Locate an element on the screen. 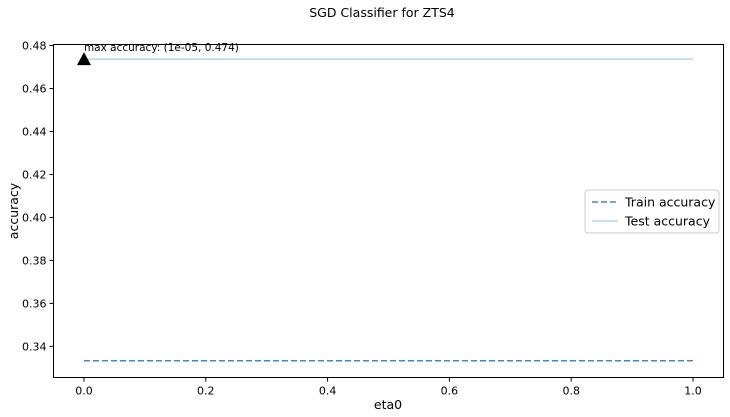 Image resolution: width=730 pixels, height=417 pixels. x-axis: 0.0 0.2 0.4 0.6 0.8 1.0 is located at coordinates (388, 387).